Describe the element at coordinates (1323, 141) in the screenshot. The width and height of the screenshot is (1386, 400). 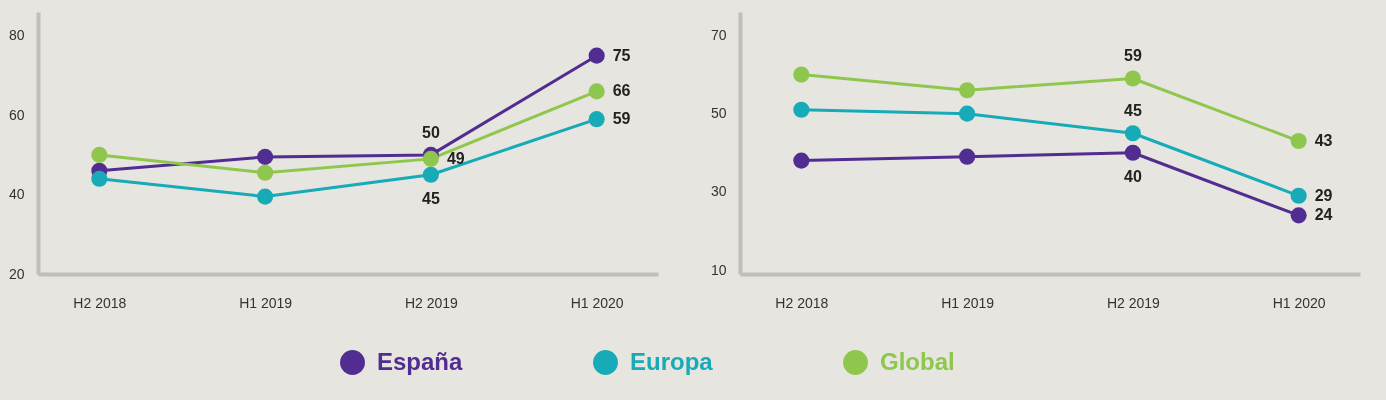
I see `data-label: 43` at that location.